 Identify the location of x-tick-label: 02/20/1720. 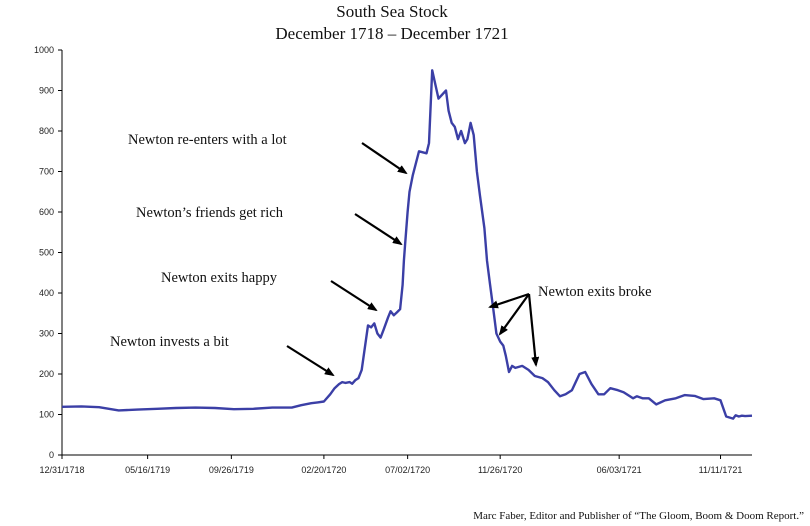
(323, 470).